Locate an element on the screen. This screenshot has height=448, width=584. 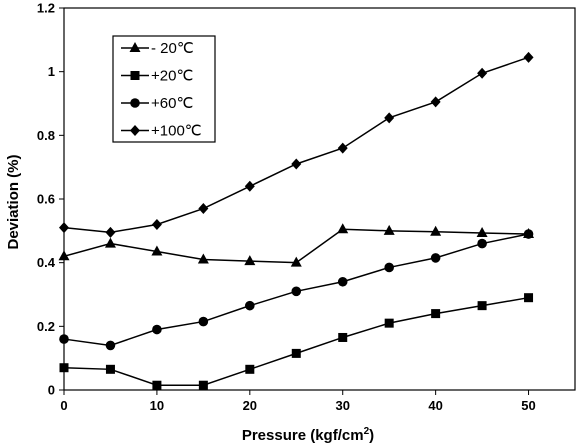
y-tick-label: 0.4 is located at coordinates (46, 262).